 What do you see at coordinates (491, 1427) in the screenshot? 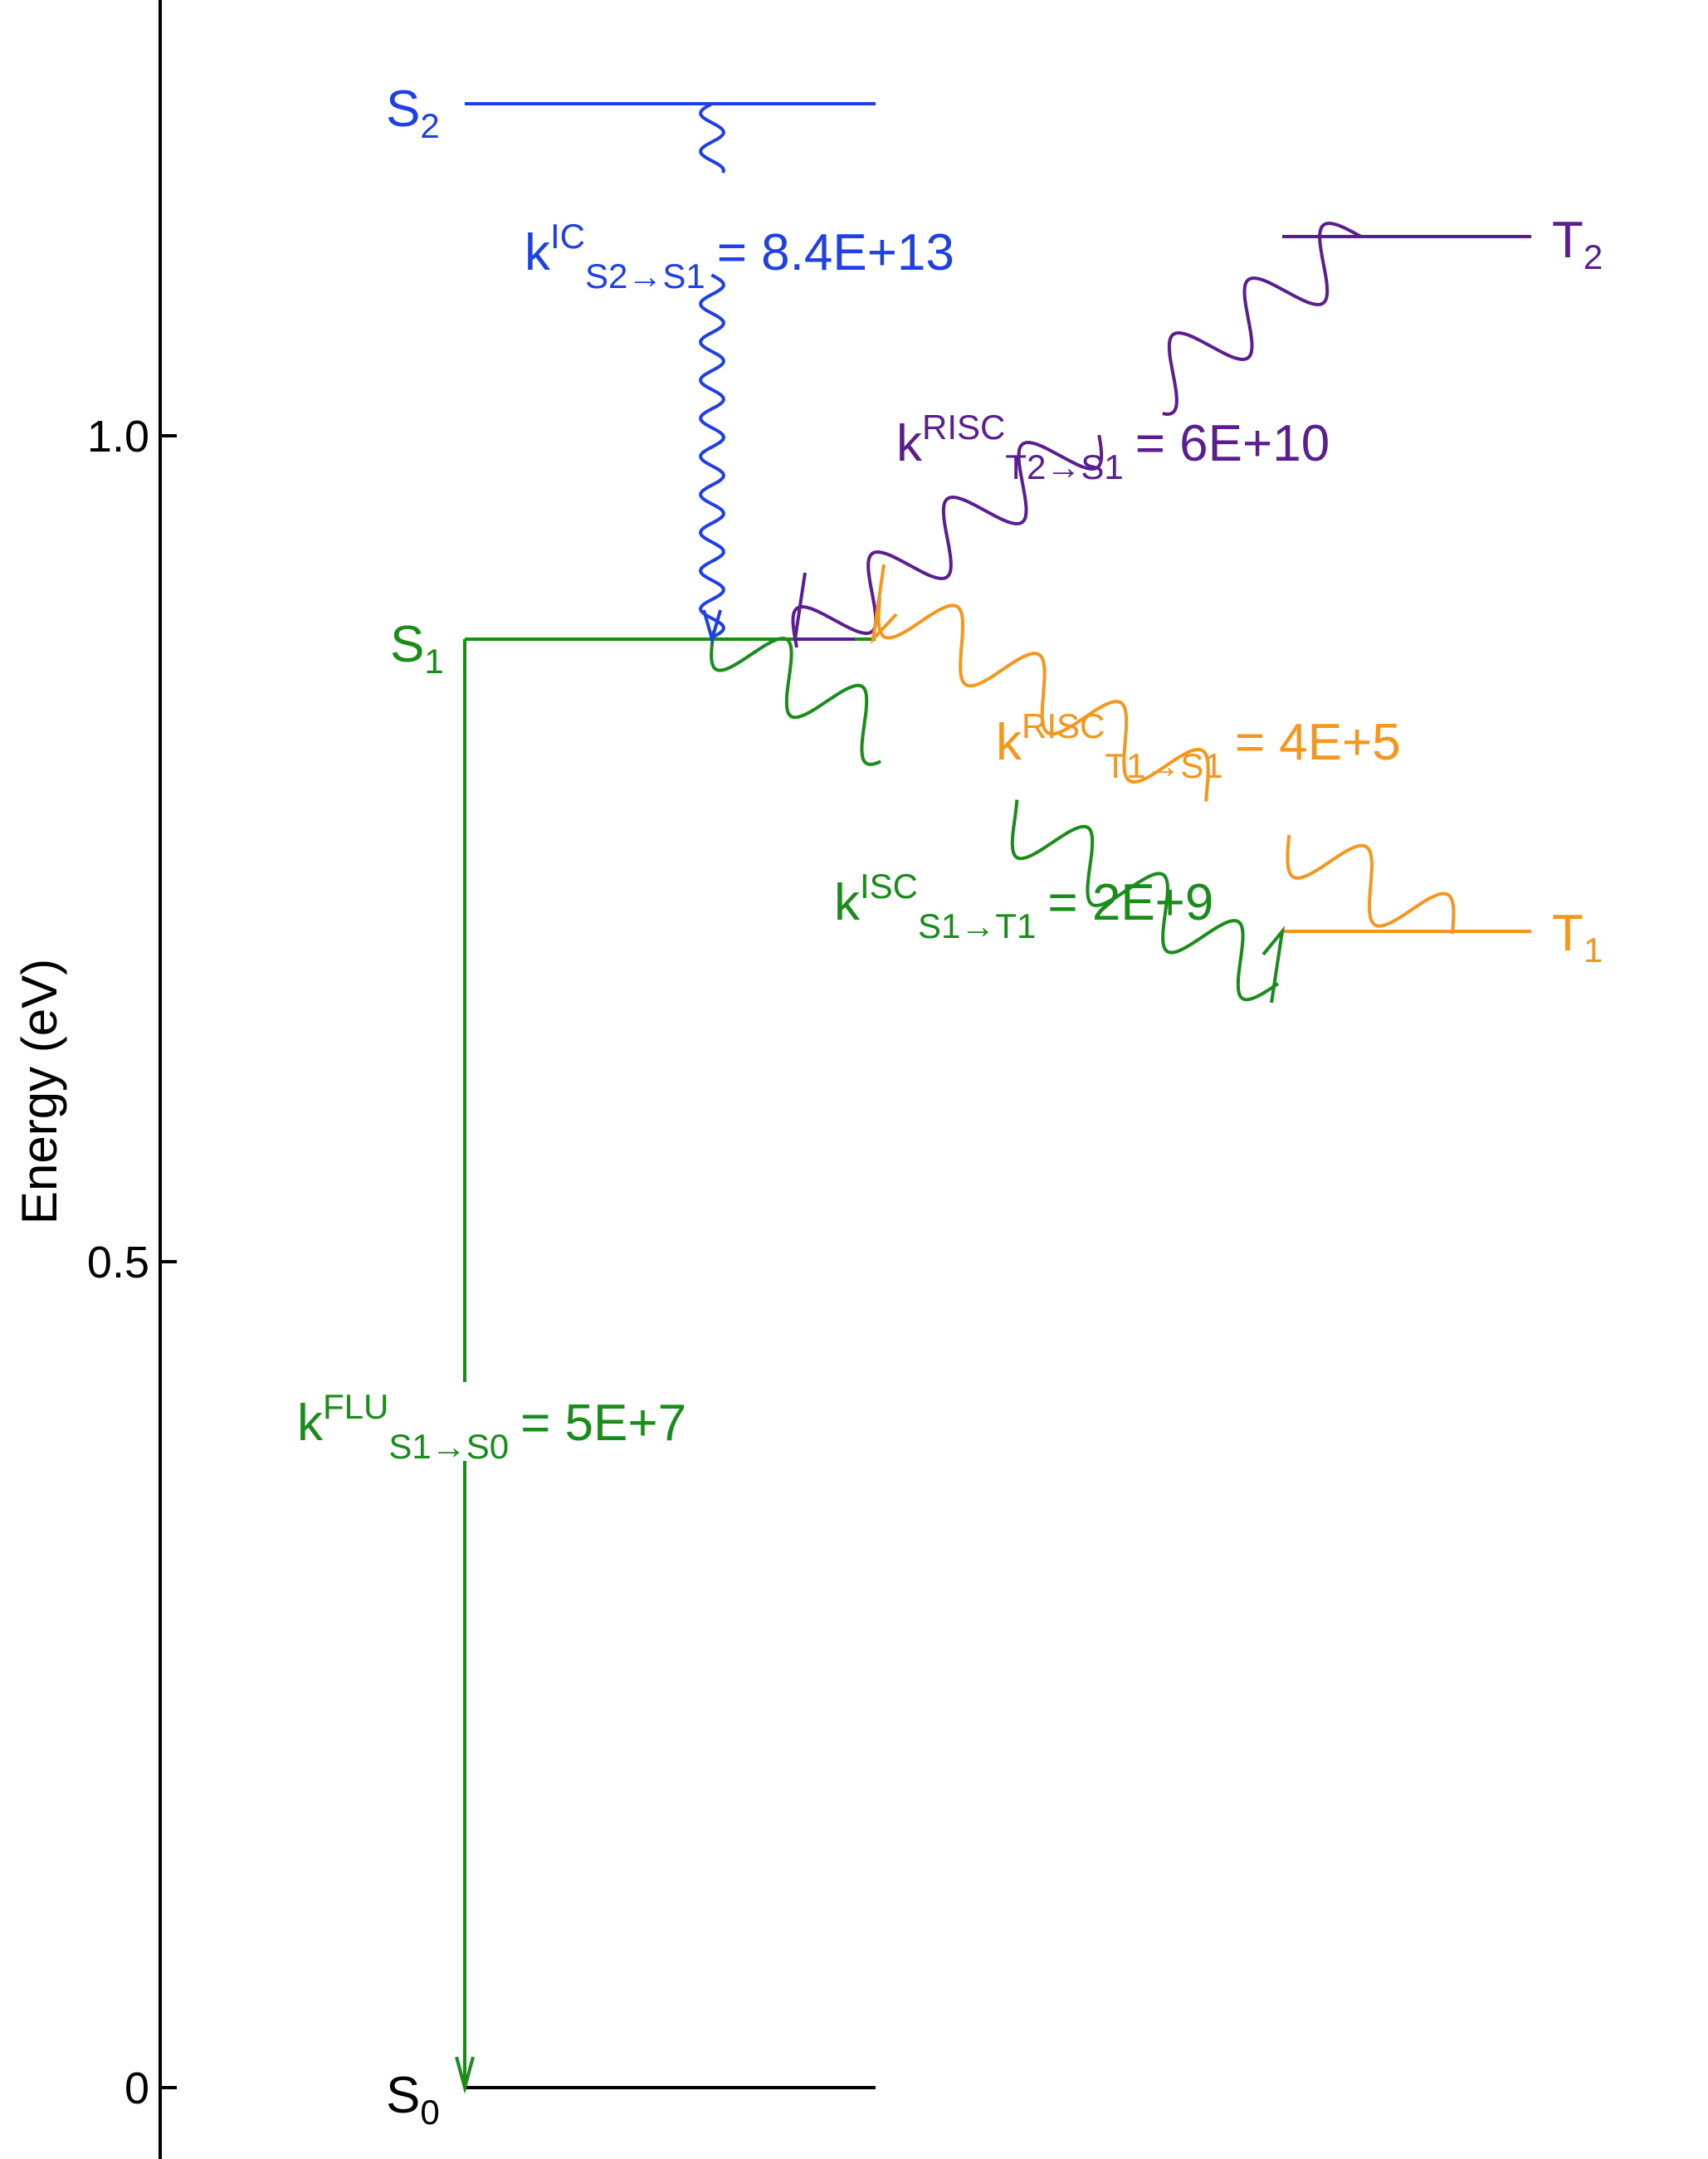
I see `rate-label-flu: kFLUS1→S0 = 5E+7` at bounding box center [491, 1427].